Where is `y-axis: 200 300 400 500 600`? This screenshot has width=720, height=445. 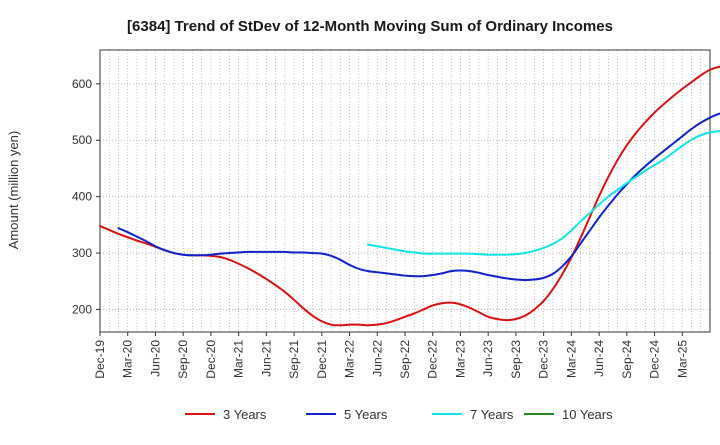 y-axis: 200 300 400 500 600 is located at coordinates (86, 196).